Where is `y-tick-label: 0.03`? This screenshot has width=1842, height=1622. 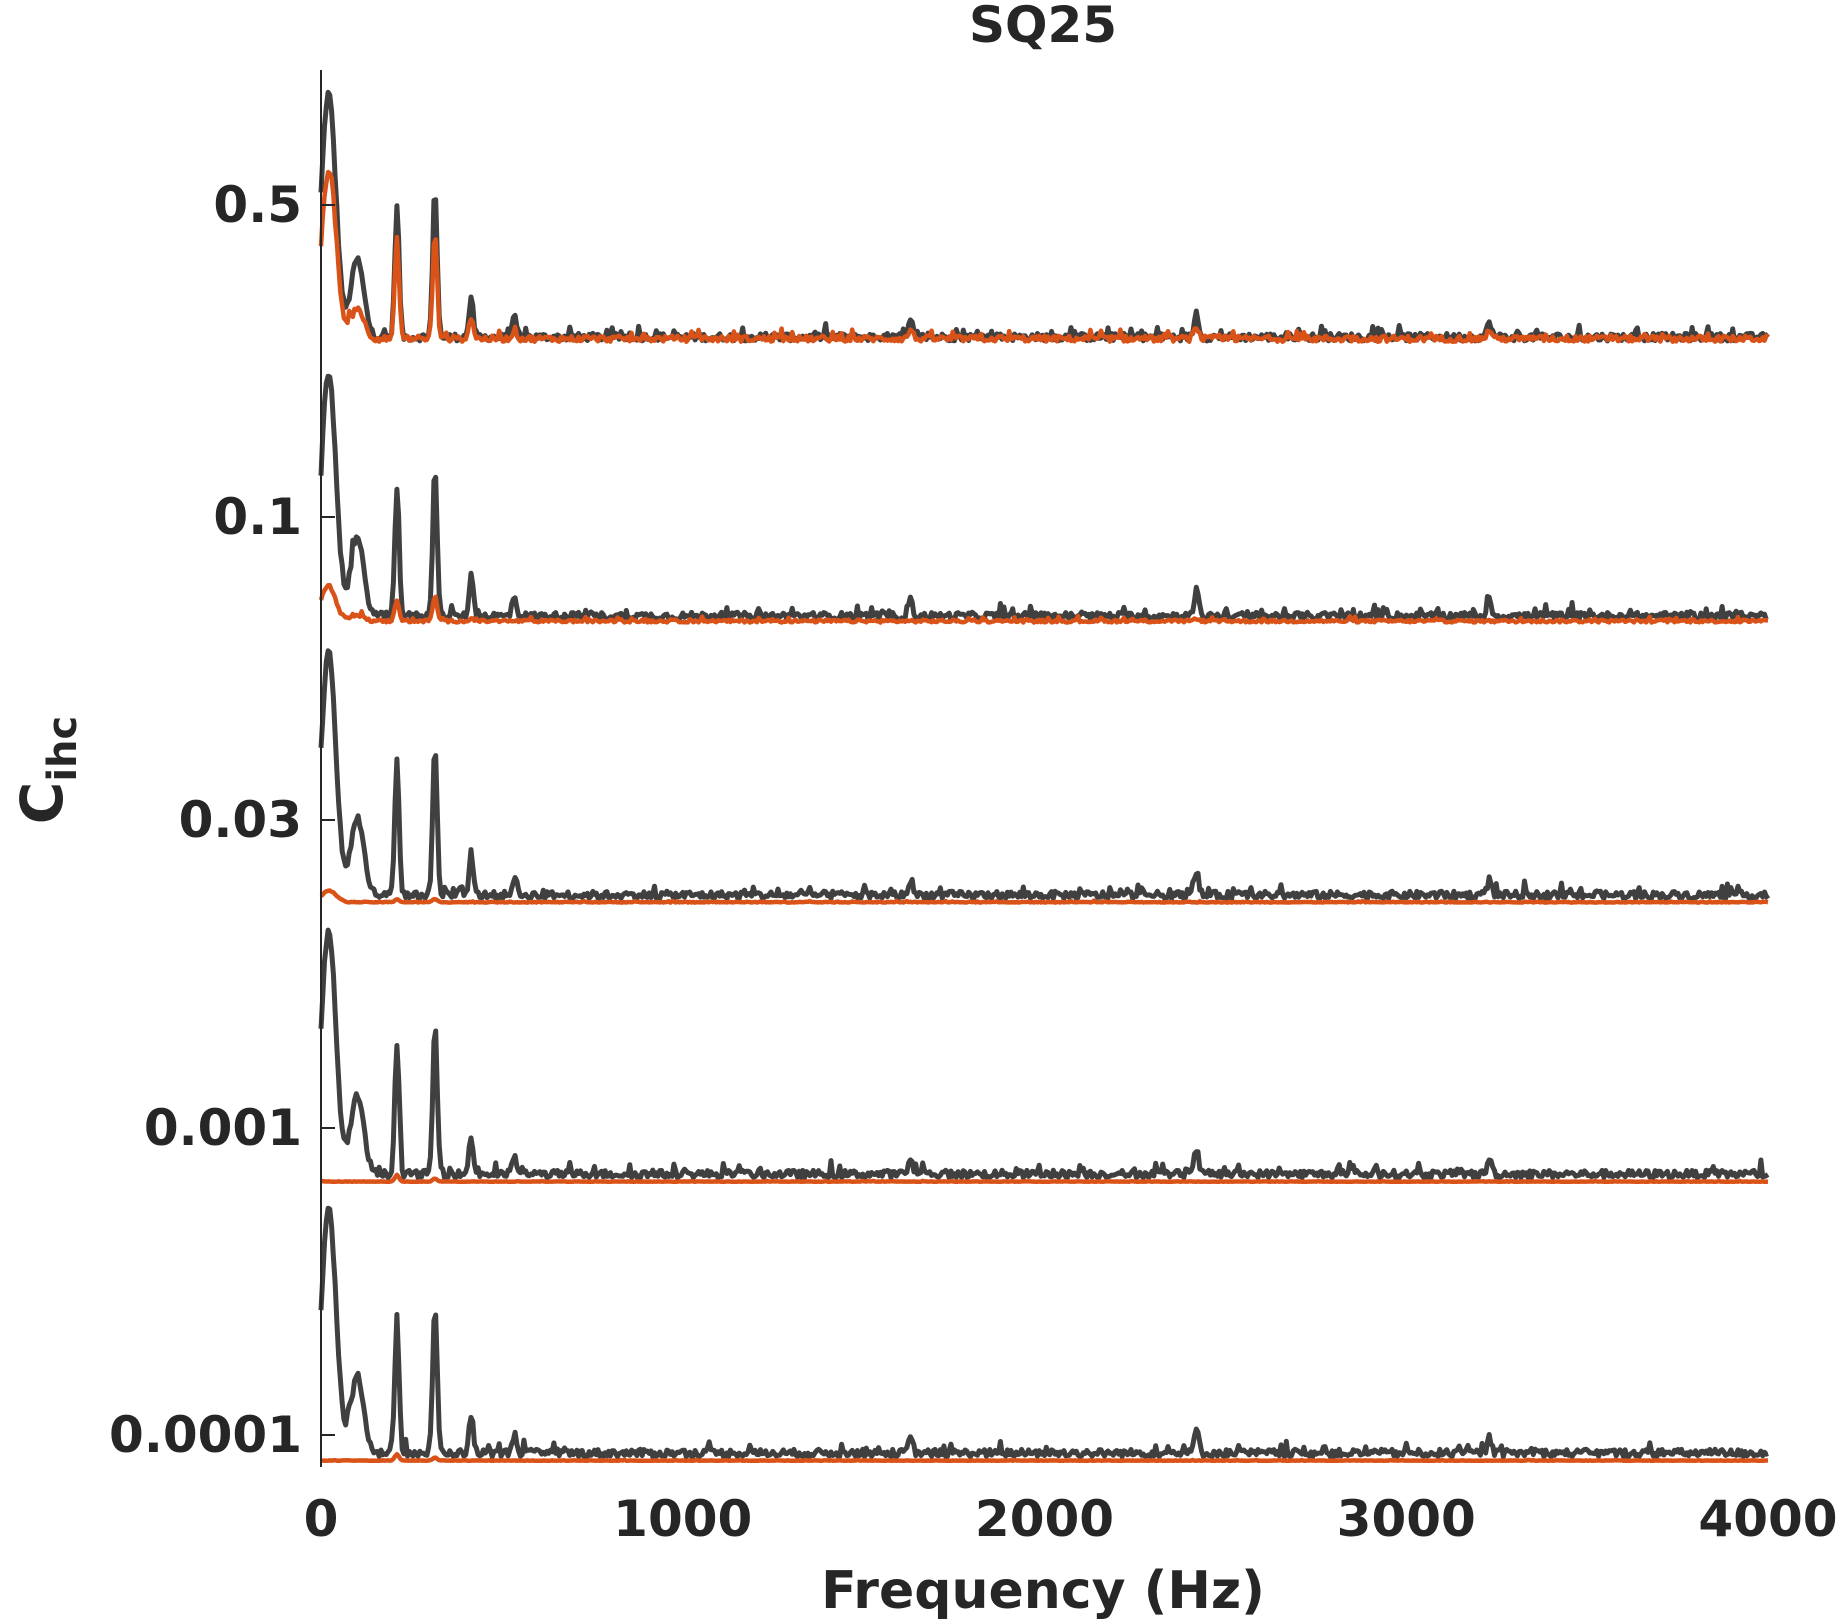
y-tick-label: 0.03 is located at coordinates (240, 820).